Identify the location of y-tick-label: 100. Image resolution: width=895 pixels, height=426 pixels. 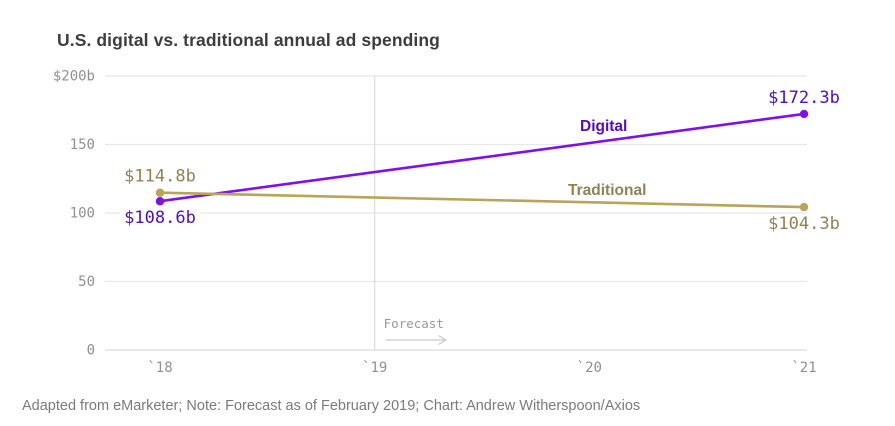
(82, 214).